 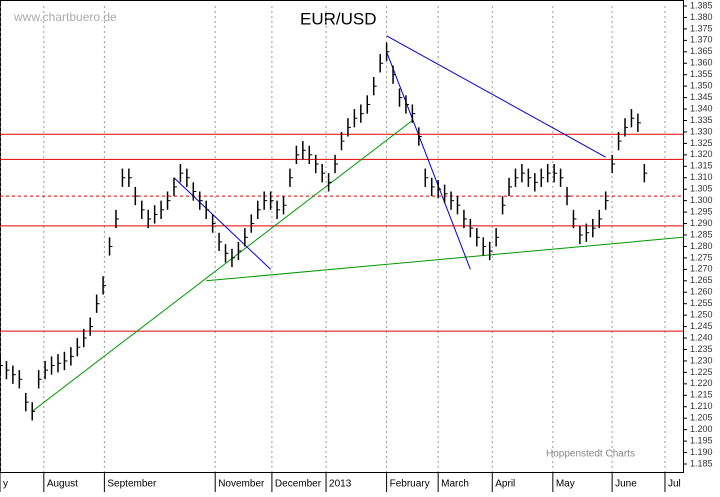 What do you see at coordinates (701, 257) in the screenshot?
I see `y-tick-label: 1.275` at bounding box center [701, 257].